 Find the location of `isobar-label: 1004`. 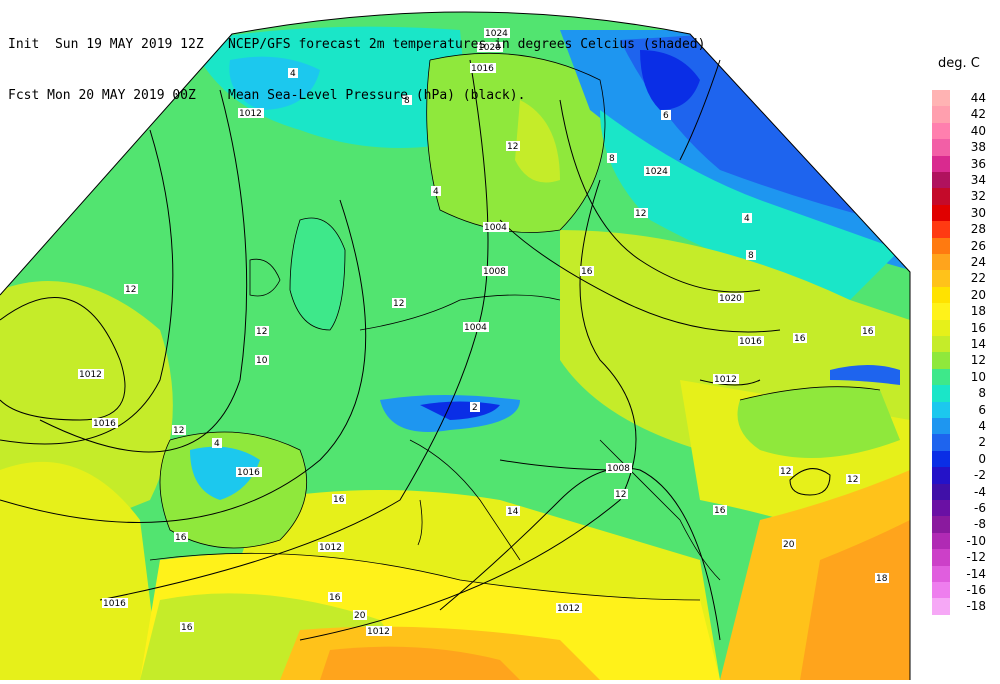

isobar-label: 1004 is located at coordinates (476, 327).